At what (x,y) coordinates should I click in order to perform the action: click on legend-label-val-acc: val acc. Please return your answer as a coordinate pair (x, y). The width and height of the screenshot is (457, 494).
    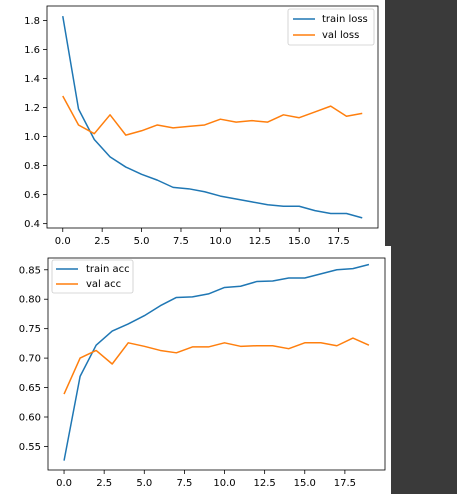
    Looking at the image, I should click on (103, 284).